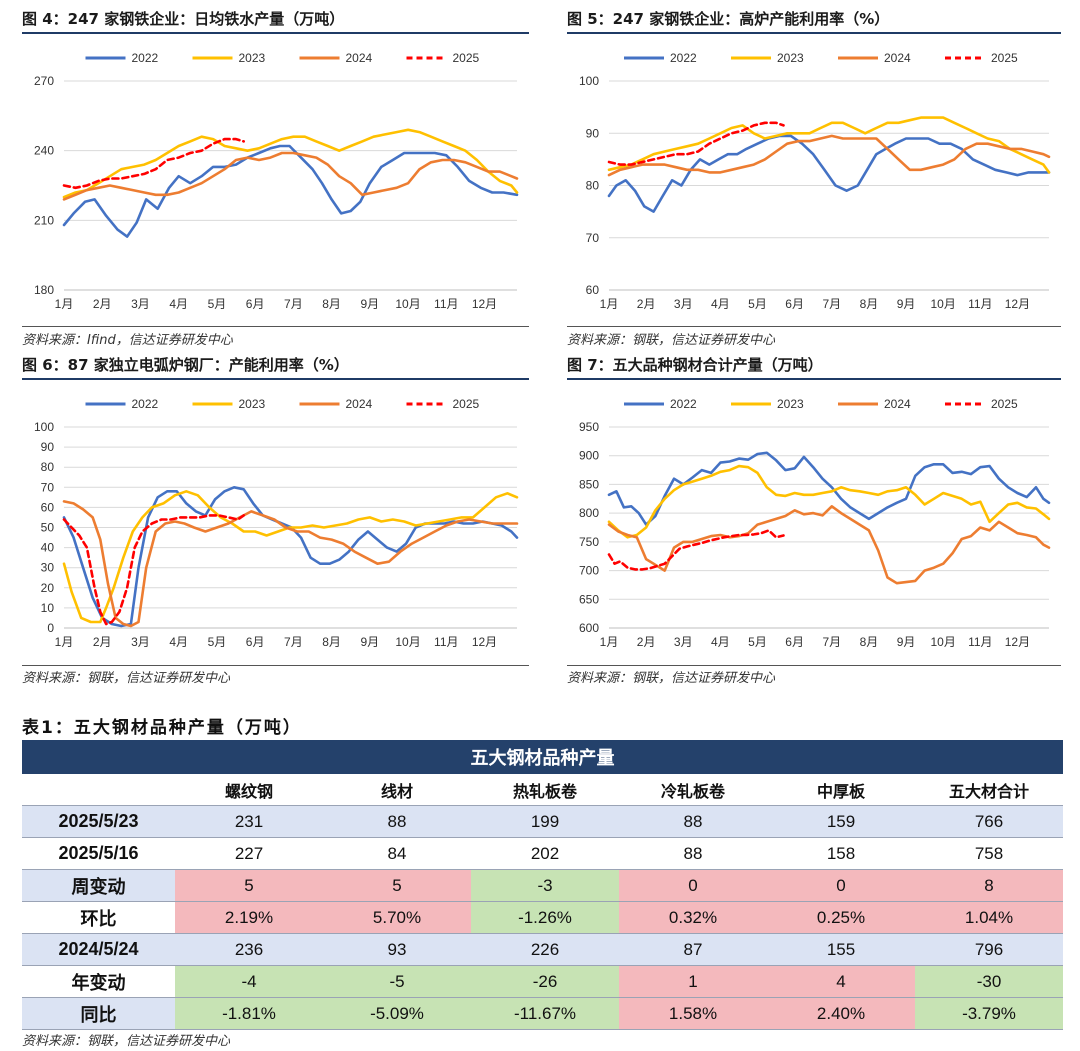 The width and height of the screenshot is (1080, 1051). I want to click on table-cell: 231, so click(249, 821).